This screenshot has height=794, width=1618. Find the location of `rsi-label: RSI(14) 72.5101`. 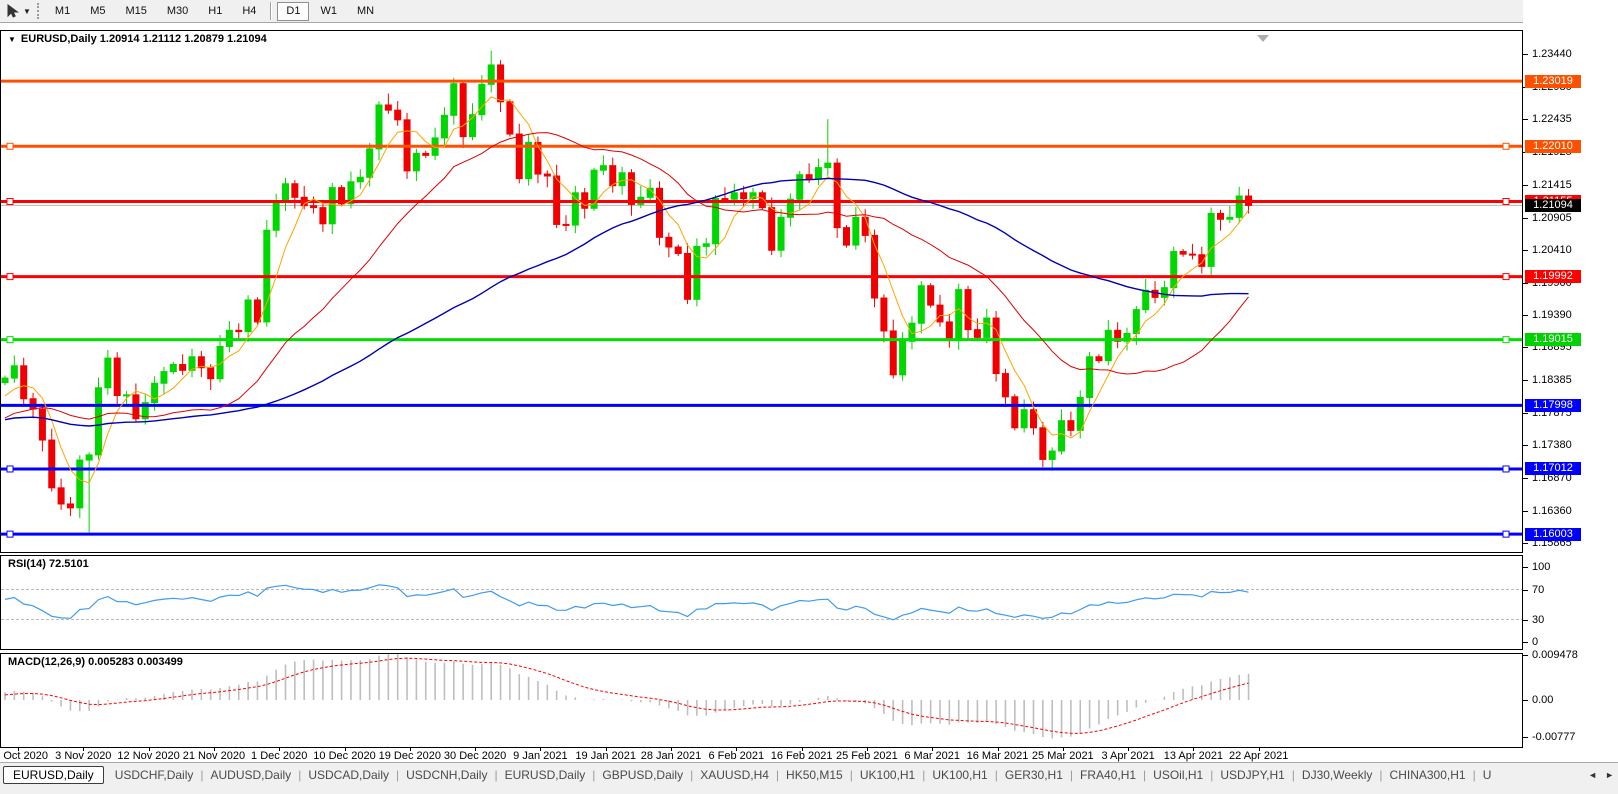

rsi-label: RSI(14) 72.5101 is located at coordinates (48, 564).